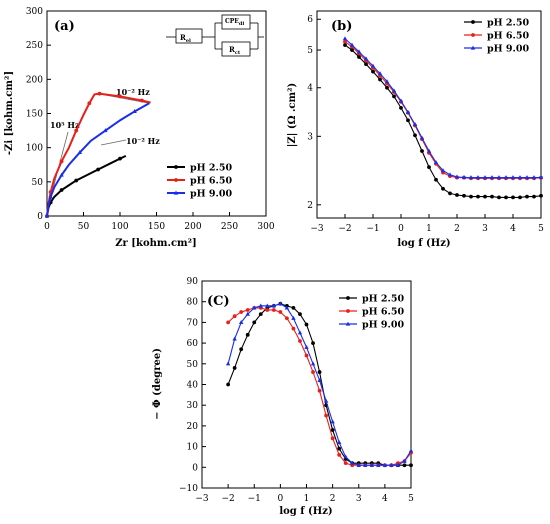 The image size is (550, 524). Describe the element at coordinates (333, 499) in the screenshot. I see `x-tick-label: 2` at that location.